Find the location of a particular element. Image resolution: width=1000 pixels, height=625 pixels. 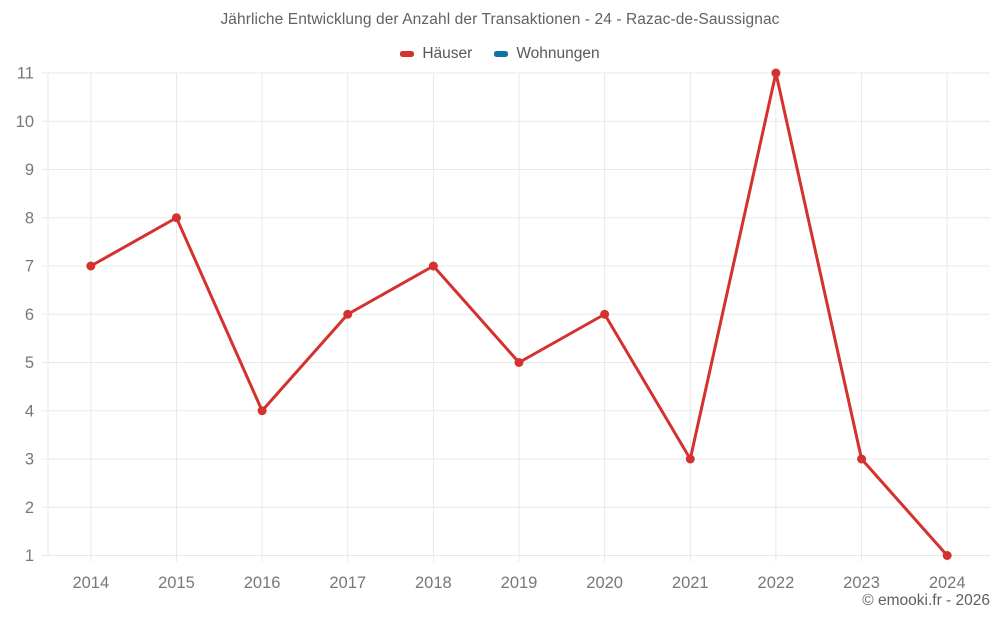

x-axis-tick-label: 2022 is located at coordinates (776, 583).